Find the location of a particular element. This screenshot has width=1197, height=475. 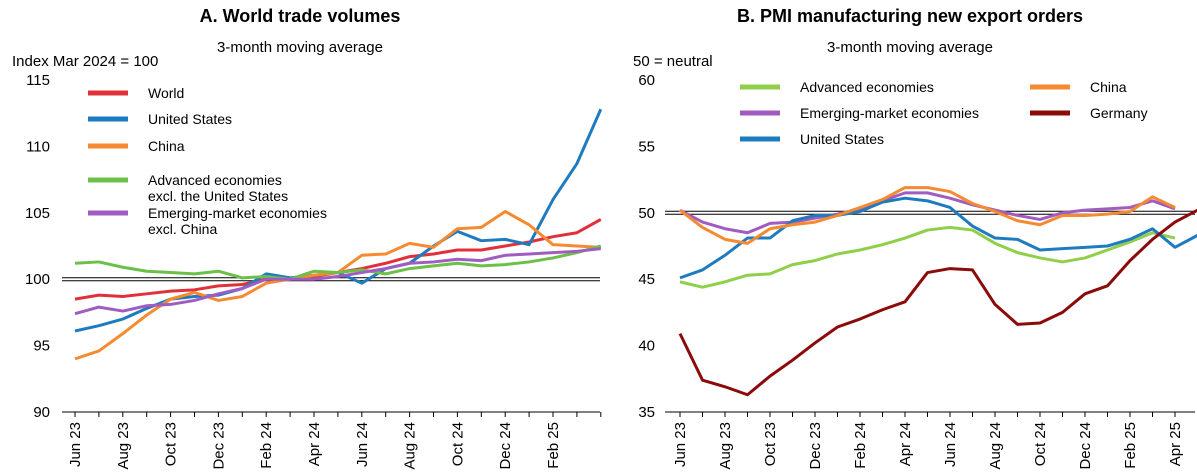

y-tick-label: 60 is located at coordinates (646, 80).